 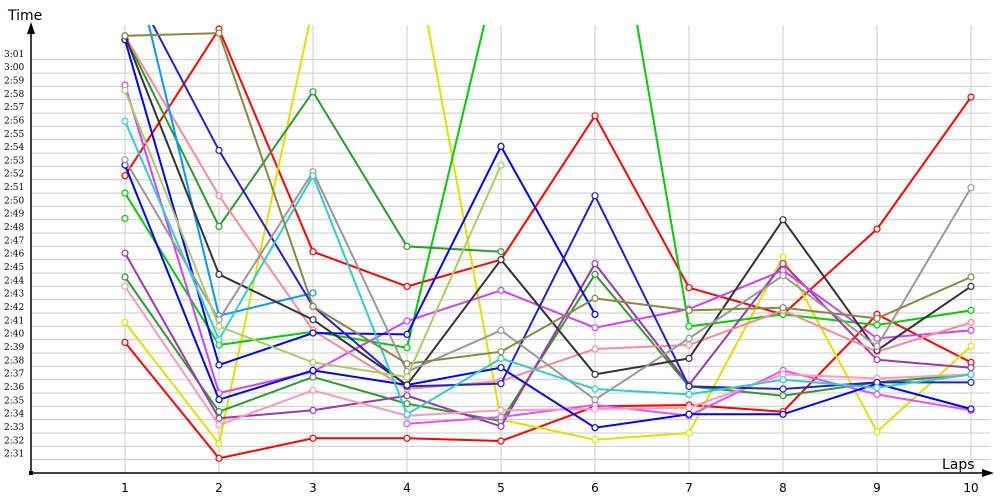 I want to click on y-tick-label: 2:37, so click(x=14, y=375).